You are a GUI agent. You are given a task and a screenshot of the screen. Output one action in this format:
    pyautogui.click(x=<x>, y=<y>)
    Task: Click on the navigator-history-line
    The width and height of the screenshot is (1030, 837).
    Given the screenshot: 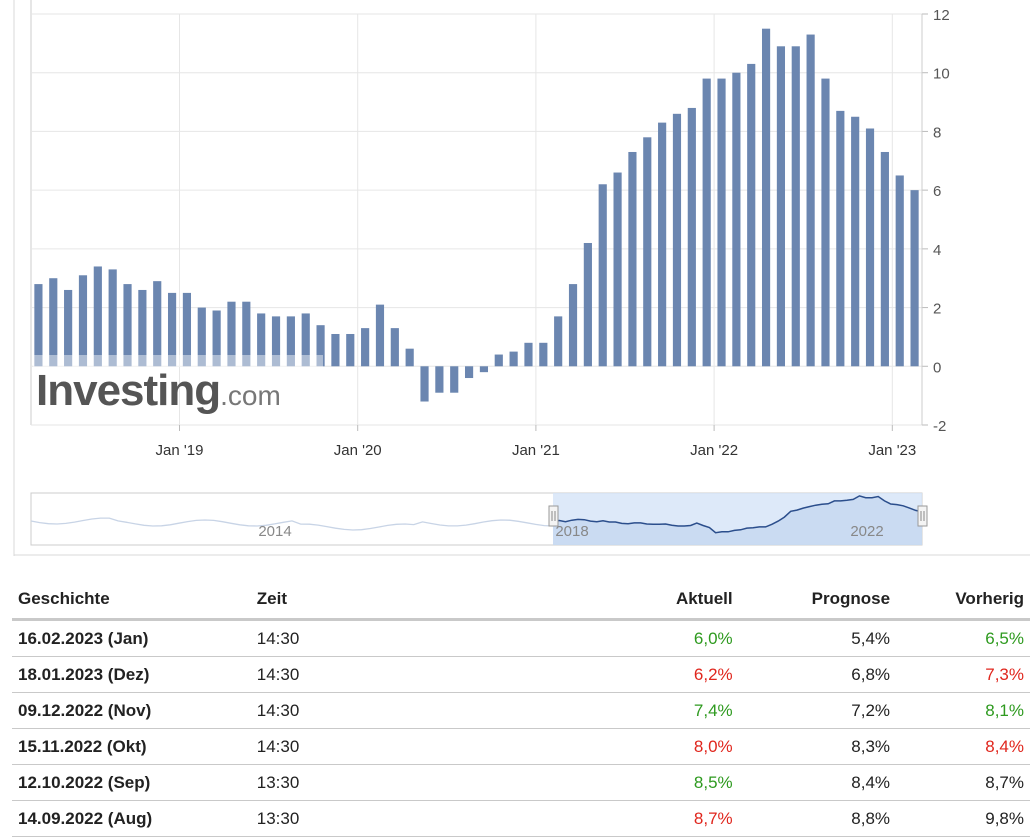 What is the action you would take?
    pyautogui.click(x=292, y=524)
    